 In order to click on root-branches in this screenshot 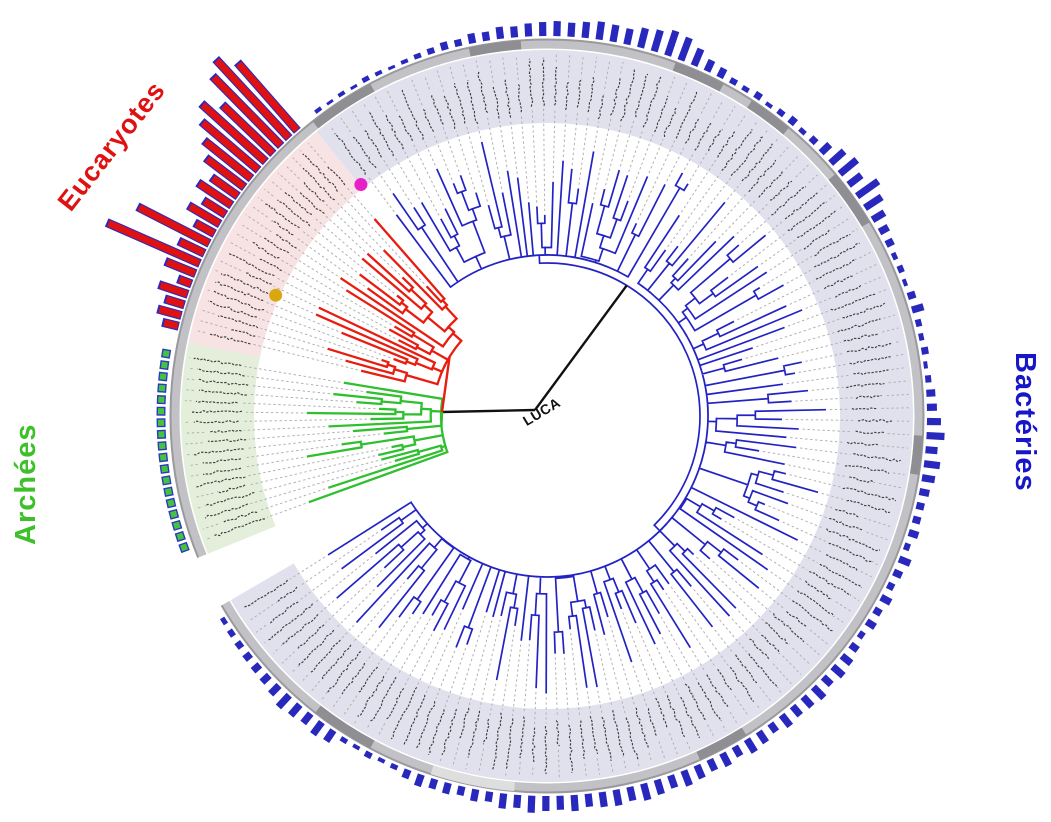, I will do `click(534, 355)`.